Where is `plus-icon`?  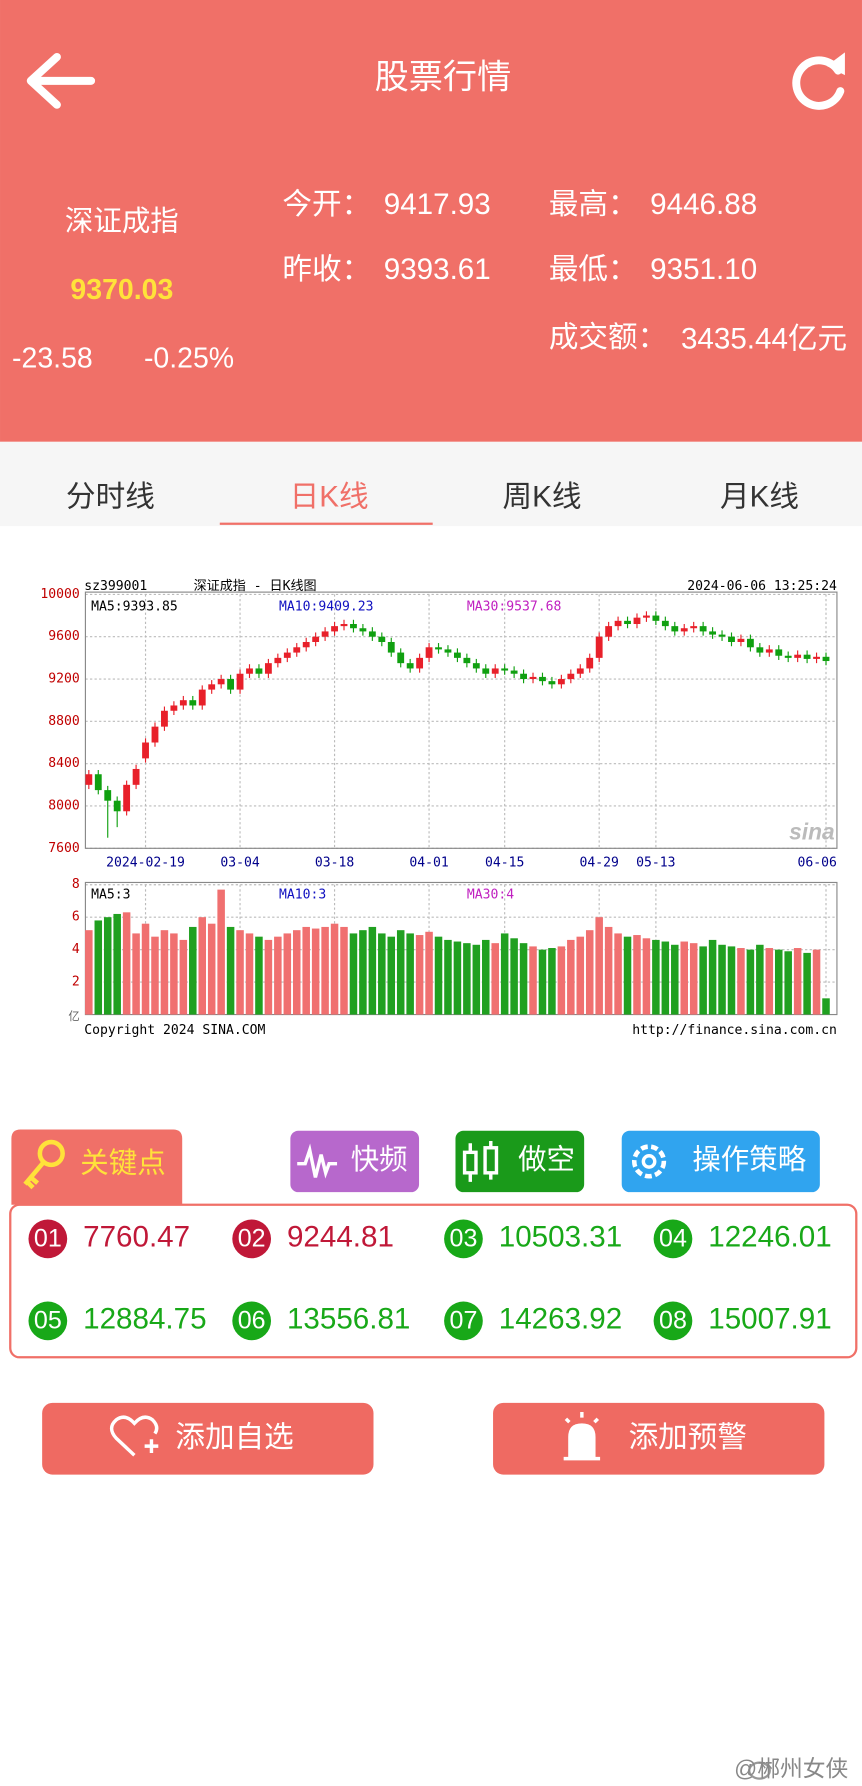
plus-icon is located at coordinates (151, 1446).